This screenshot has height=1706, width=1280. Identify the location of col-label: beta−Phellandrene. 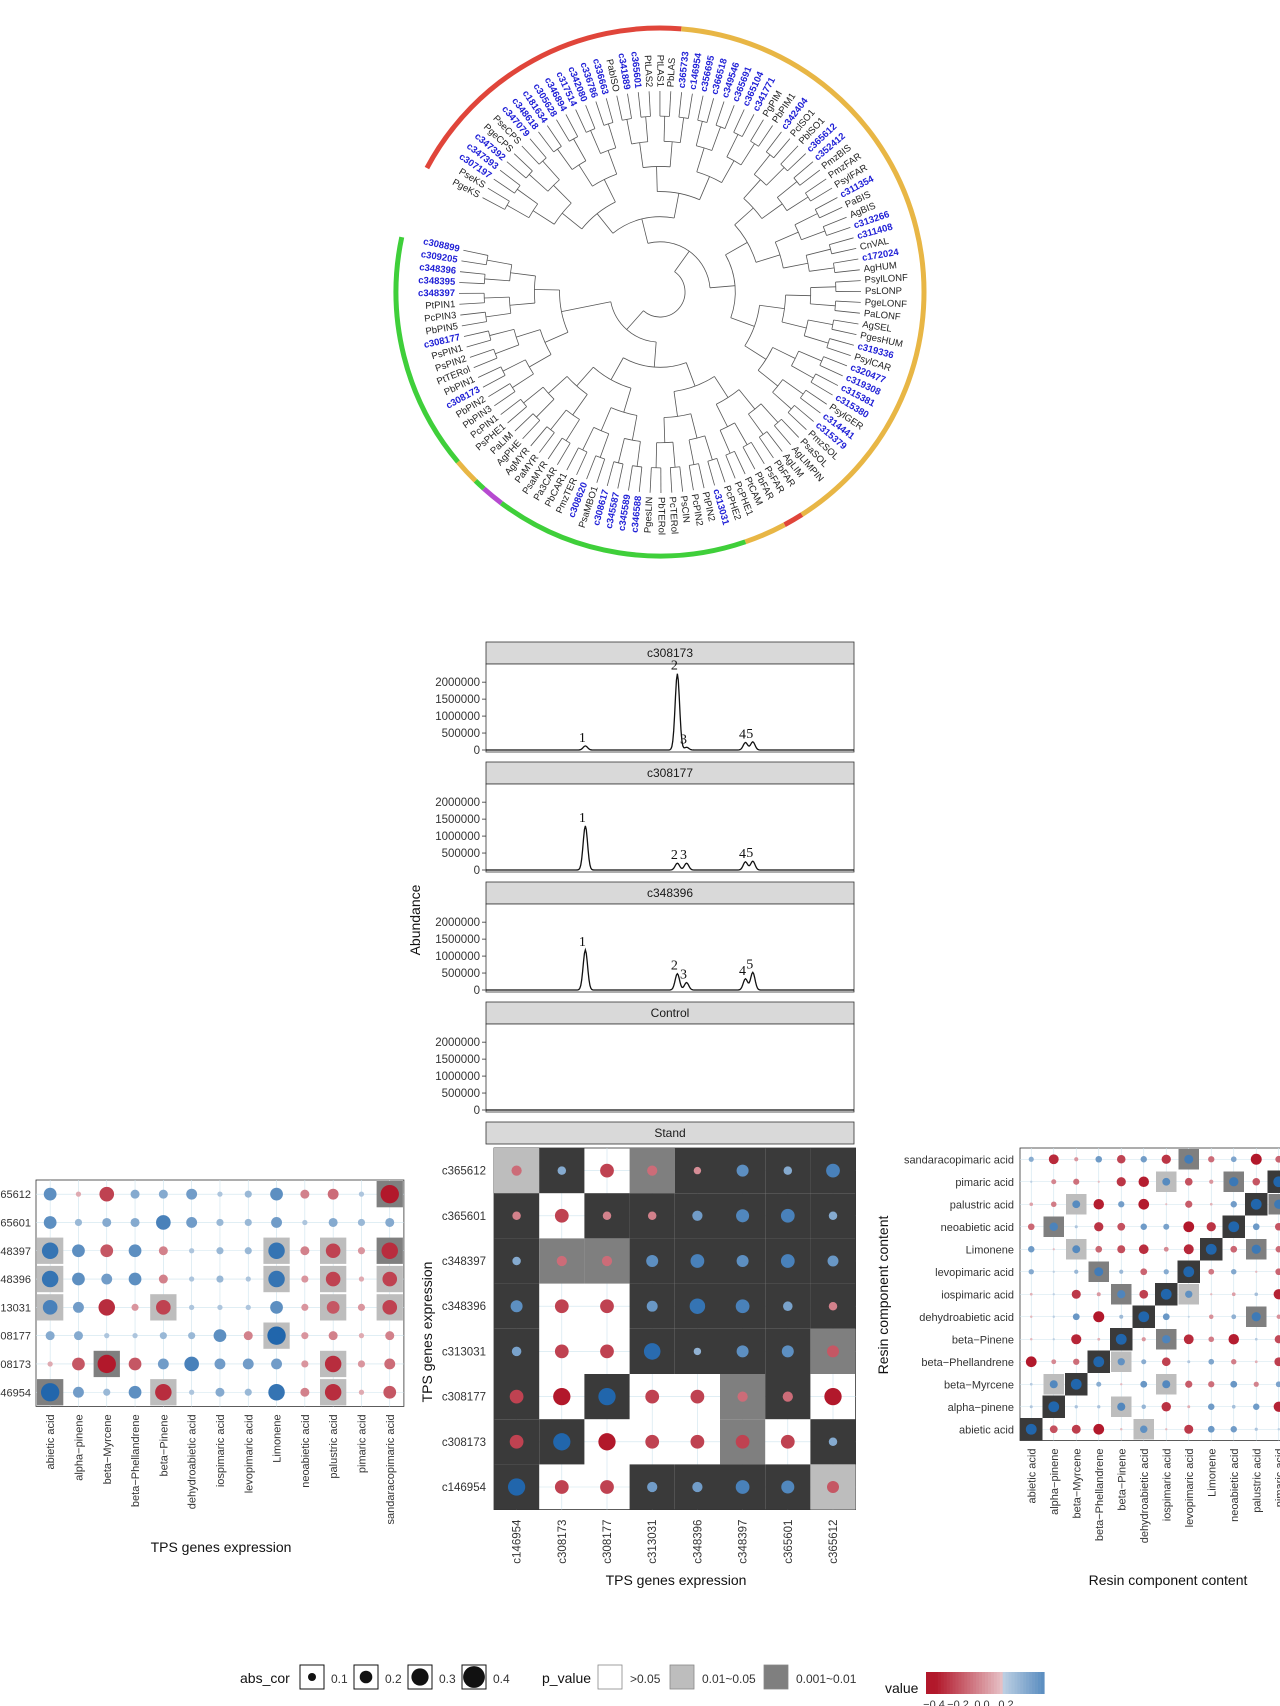
(136, 1460).